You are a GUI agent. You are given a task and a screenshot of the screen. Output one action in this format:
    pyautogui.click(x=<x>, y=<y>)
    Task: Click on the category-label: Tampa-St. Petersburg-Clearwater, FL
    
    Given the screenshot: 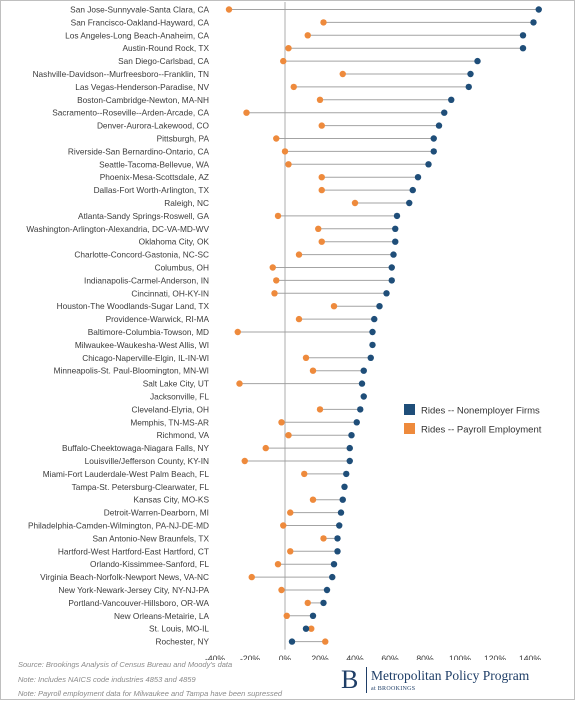 What is the action you would take?
    pyautogui.click(x=141, y=487)
    